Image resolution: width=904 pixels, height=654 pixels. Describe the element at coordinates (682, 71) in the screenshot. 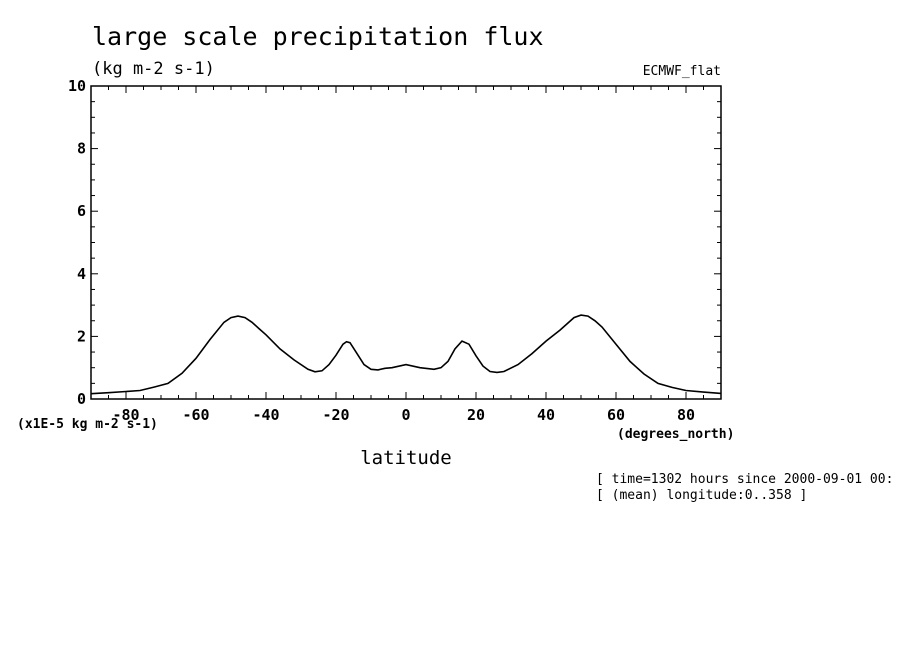

I see `dataset-label: ECMWF_flat` at that location.